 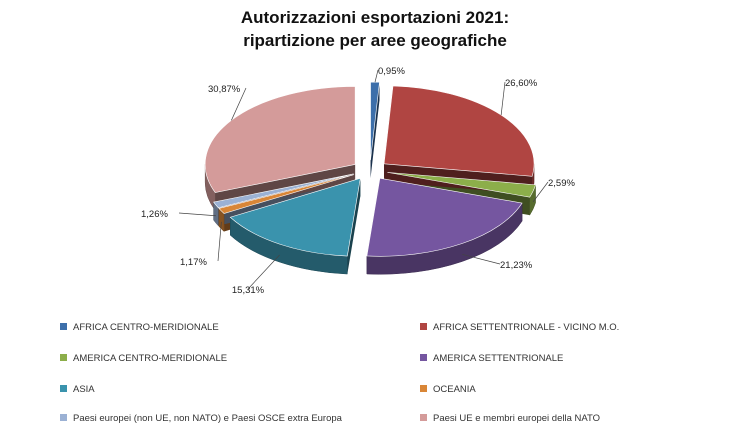 I want to click on chart-title-line-1: Autorizzazioni esportazioni 2021:, so click(x=375, y=17).